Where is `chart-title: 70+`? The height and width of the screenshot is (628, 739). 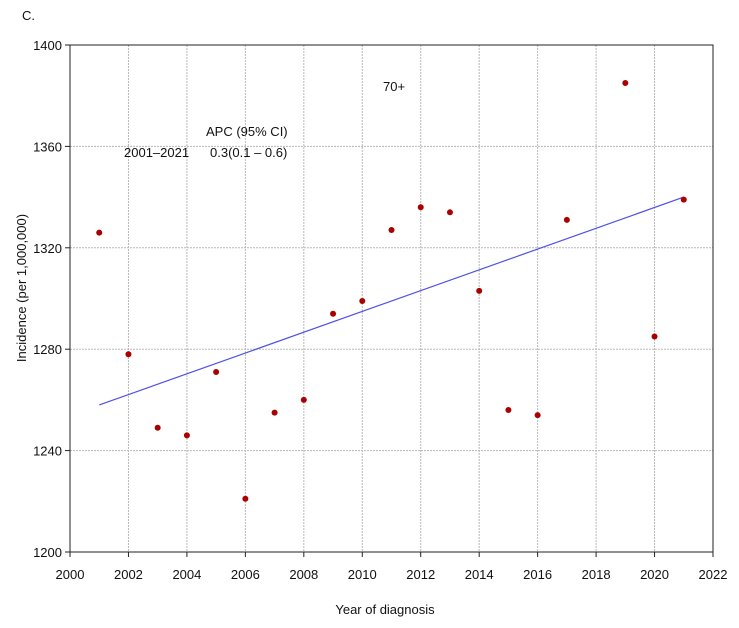
chart-title: 70+ is located at coordinates (394, 86).